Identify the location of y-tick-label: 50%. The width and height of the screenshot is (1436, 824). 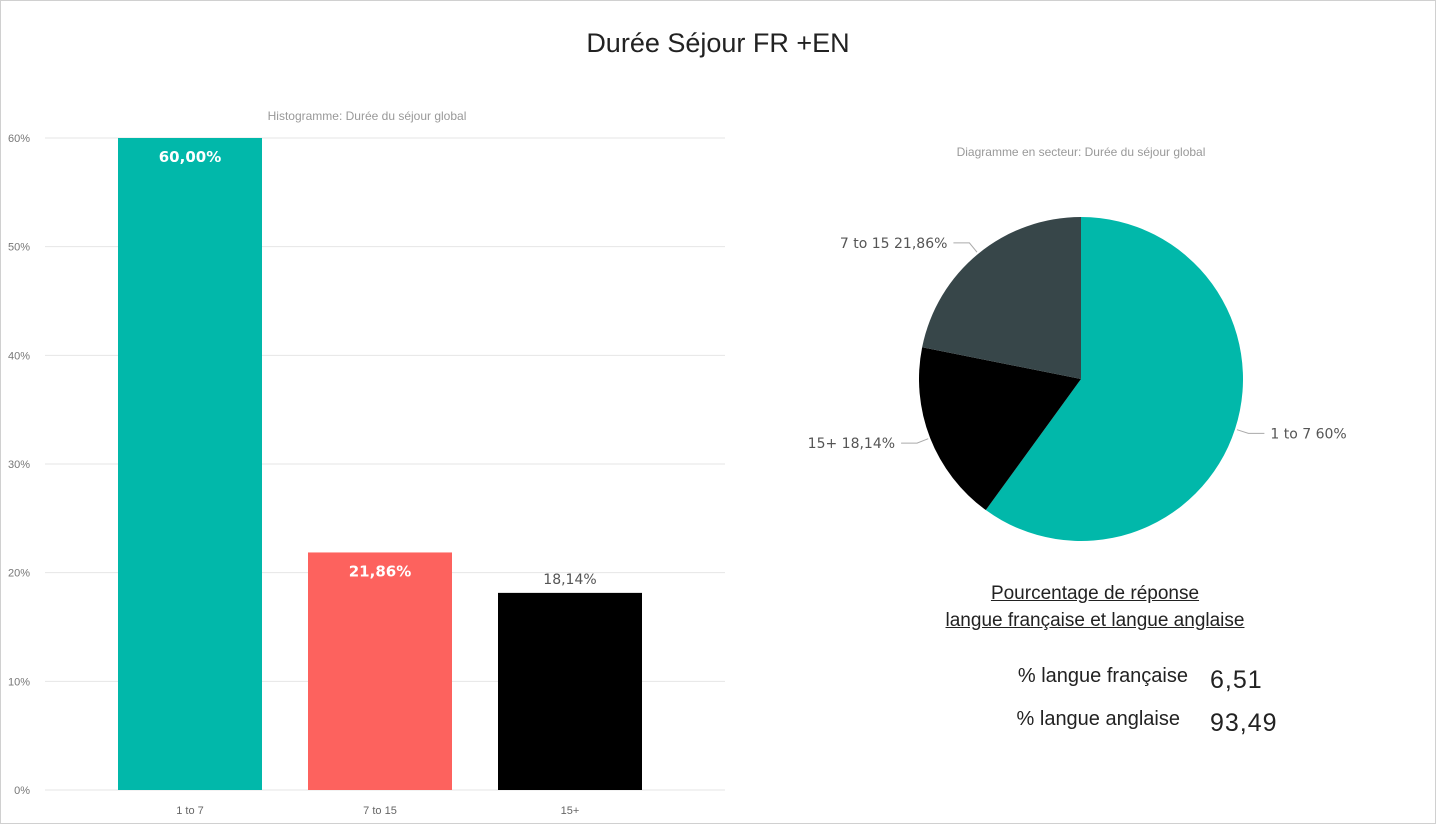
(19, 248).